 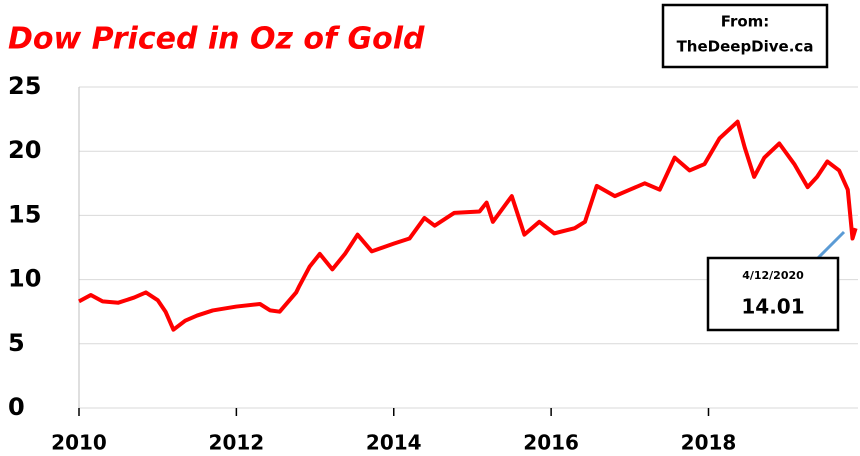 I want to click on annotation-date: 4/12/2020, so click(x=773, y=275).